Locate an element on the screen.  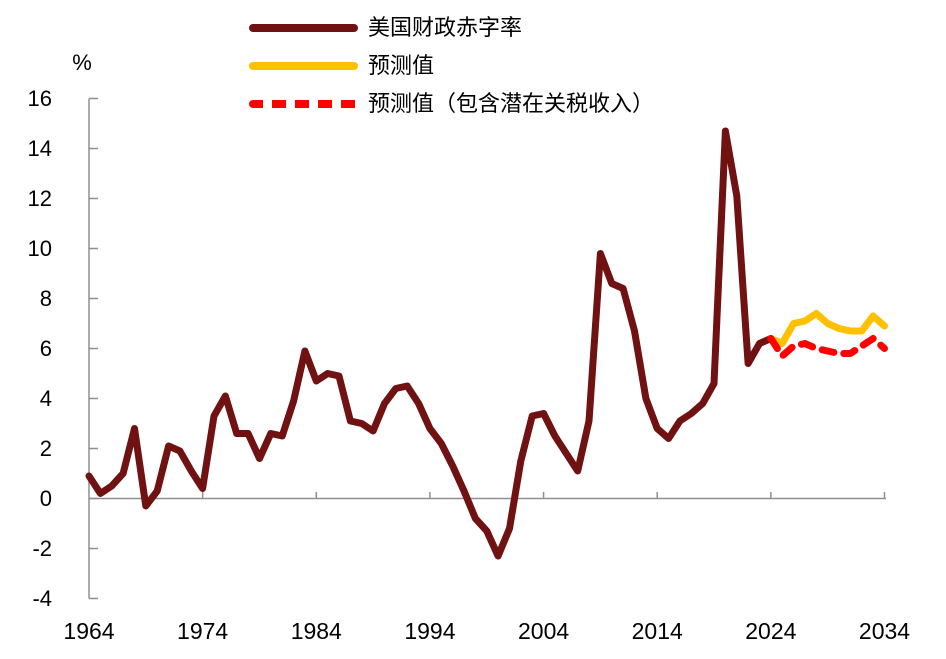
y-tick-label: 8 is located at coordinates (46, 298).